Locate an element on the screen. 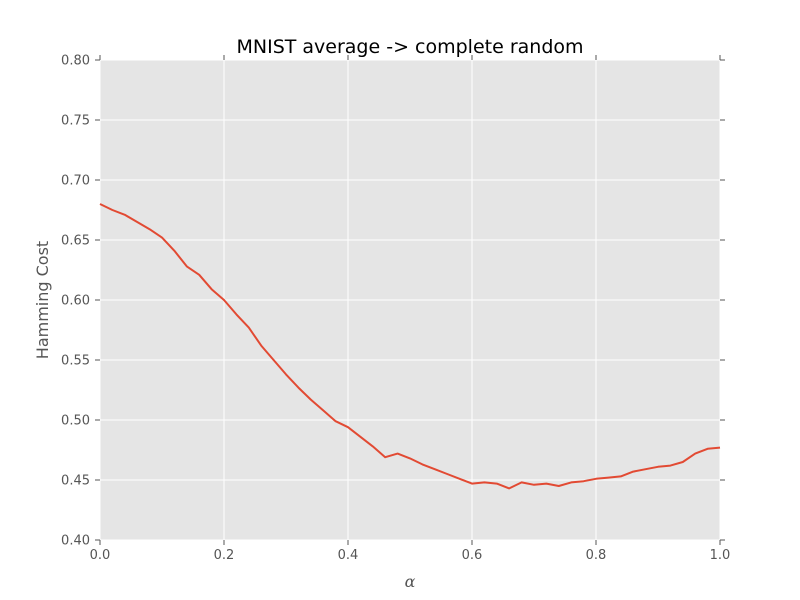 Image resolution: width=800 pixels, height=600 pixels. y-tick-label: 0.70 is located at coordinates (75, 181).